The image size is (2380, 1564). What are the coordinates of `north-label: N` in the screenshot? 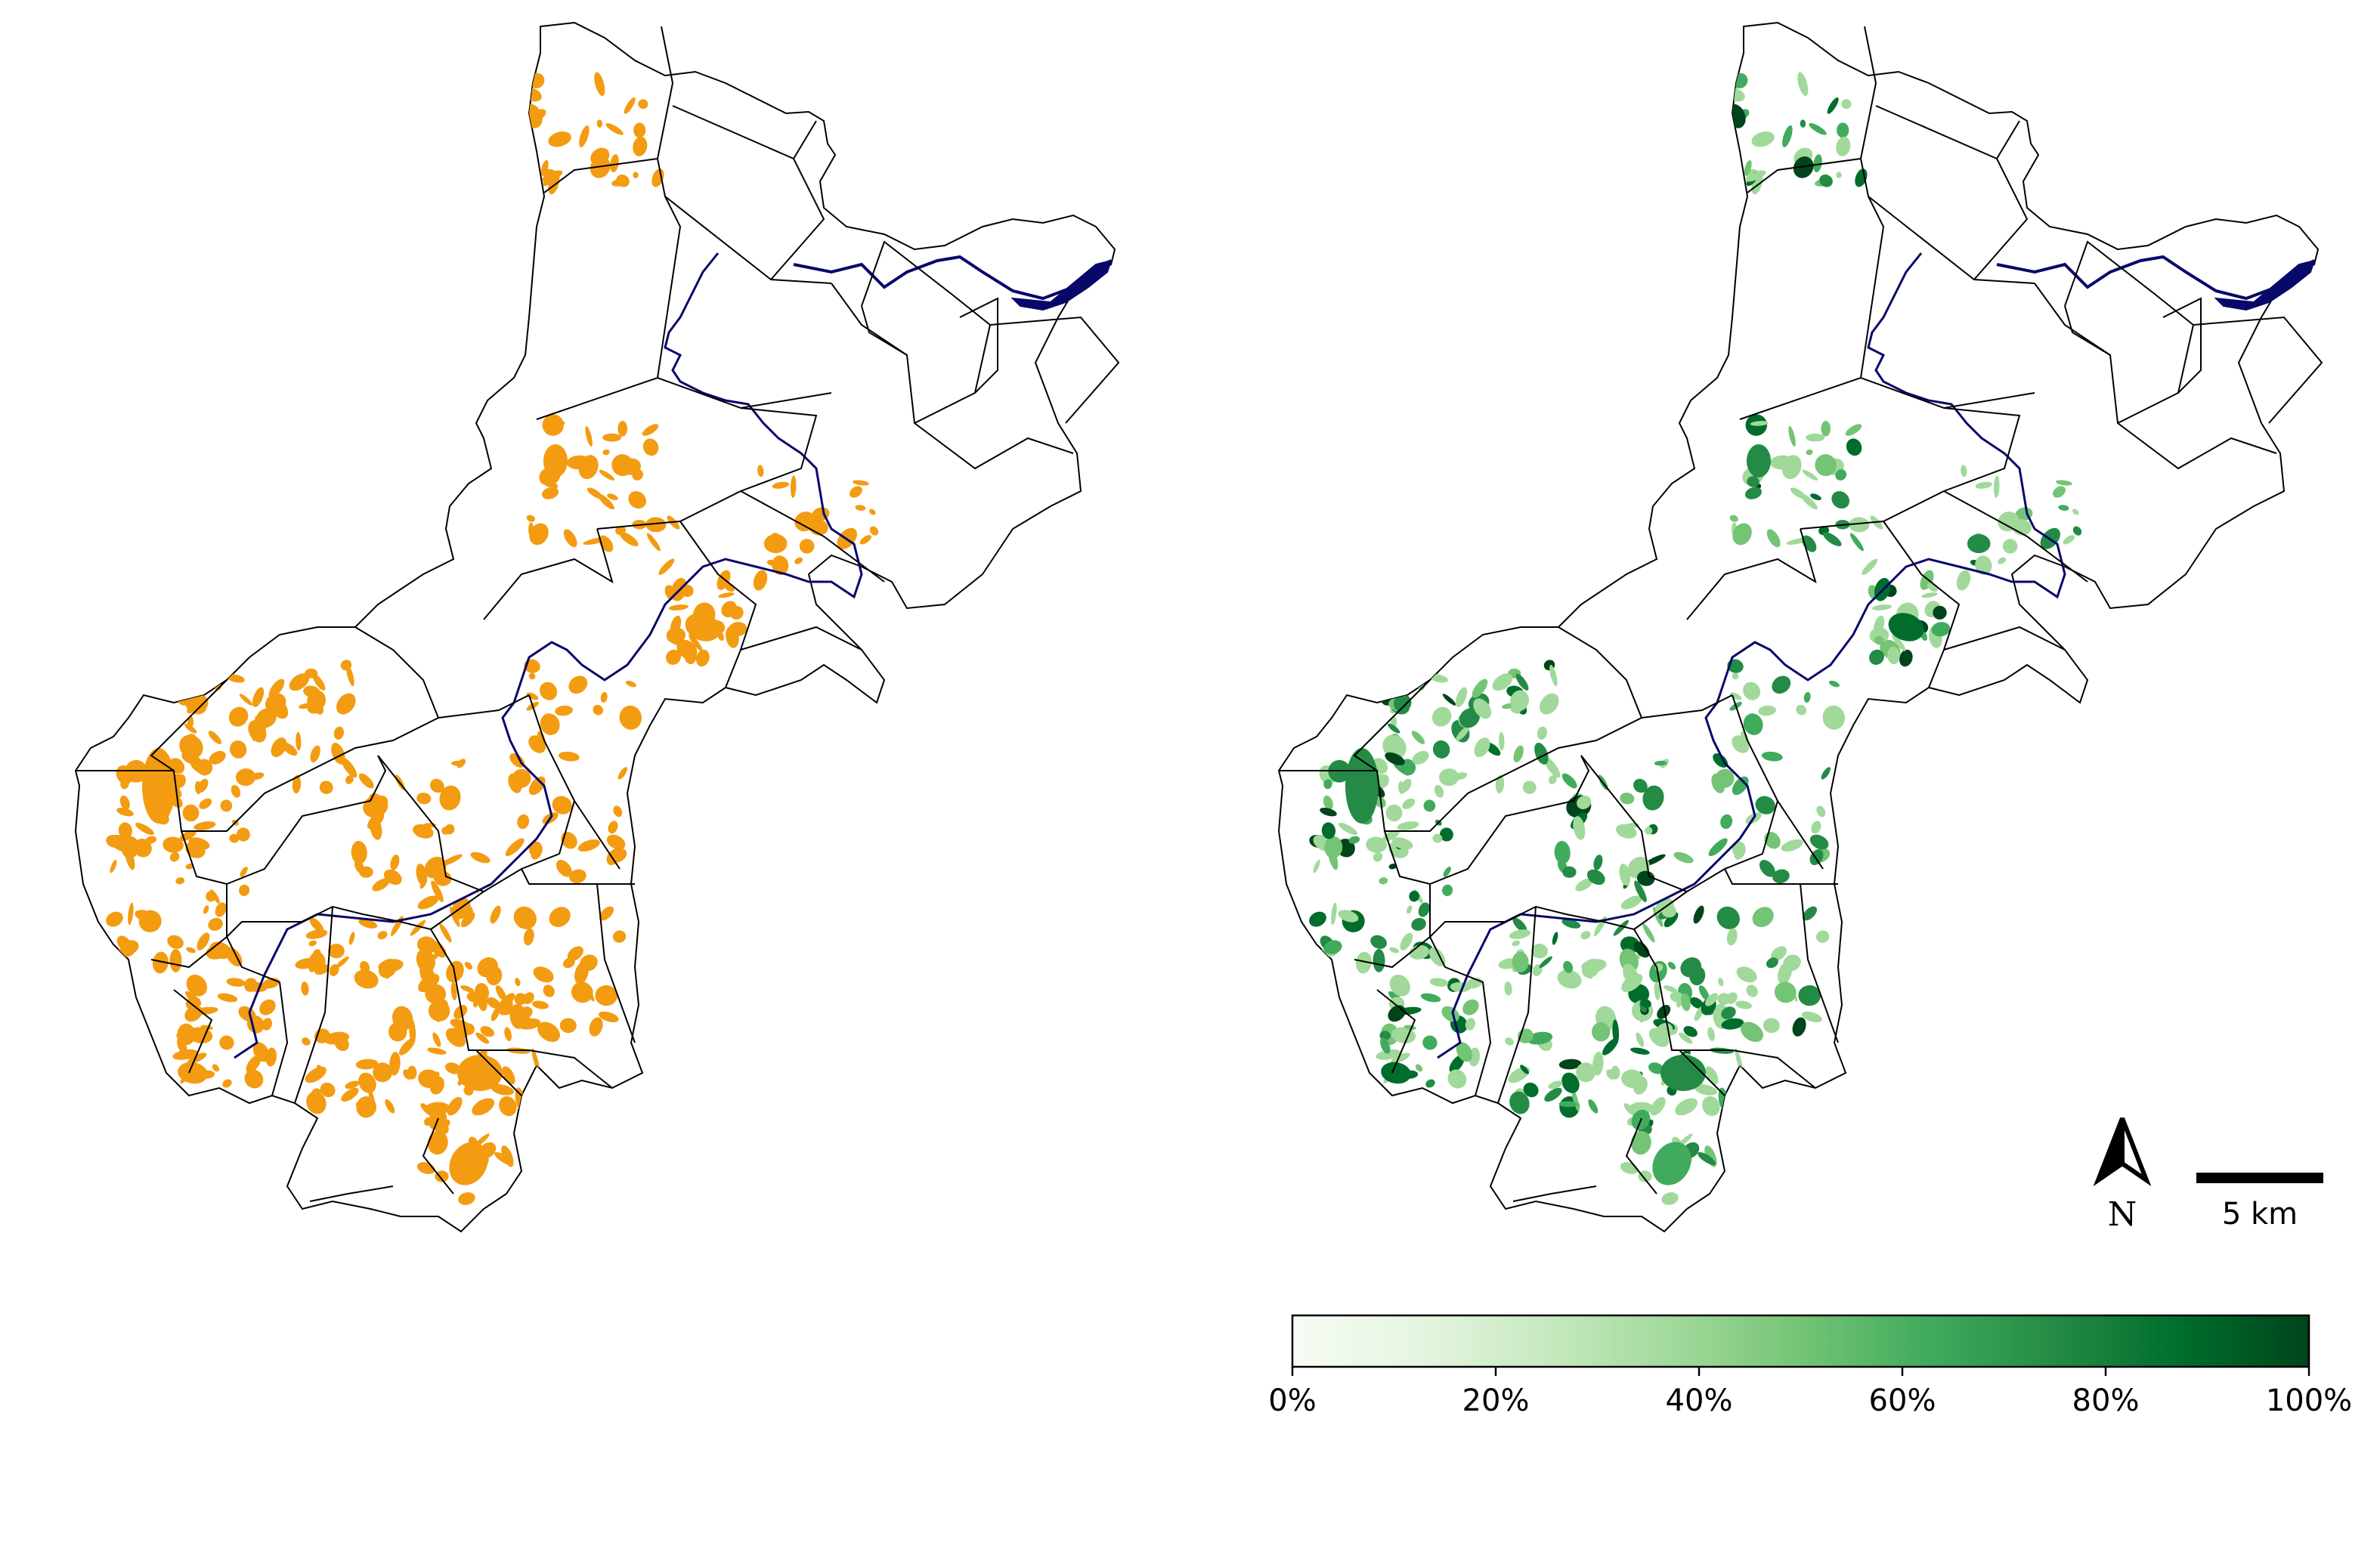 It's located at (2122, 1214).